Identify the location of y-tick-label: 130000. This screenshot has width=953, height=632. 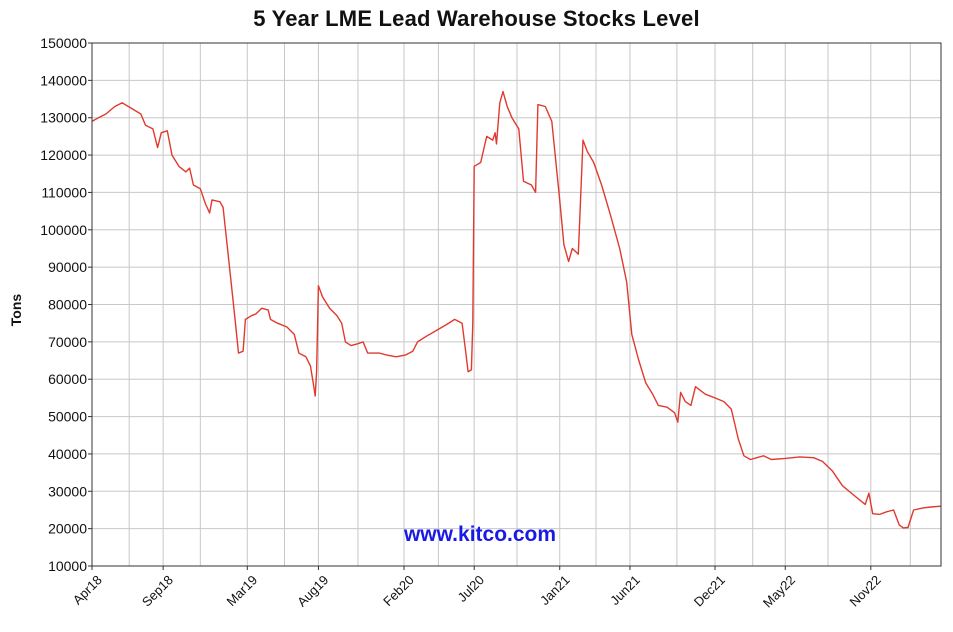
(63, 118).